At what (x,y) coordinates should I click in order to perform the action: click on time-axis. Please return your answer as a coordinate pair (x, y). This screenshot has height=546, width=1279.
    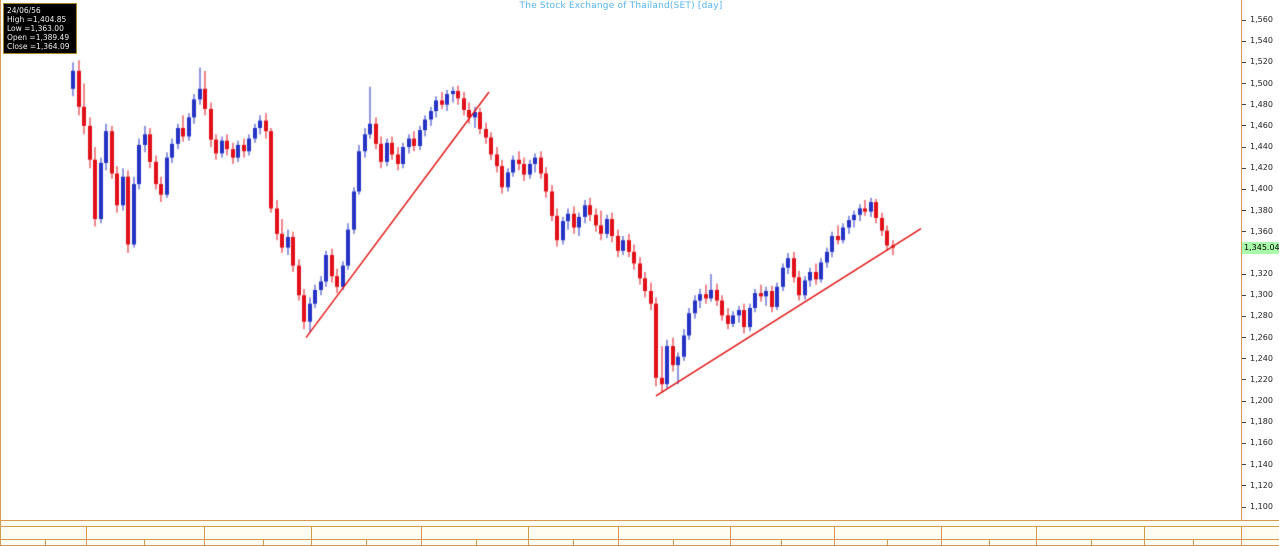
    Looking at the image, I should click on (640, 533).